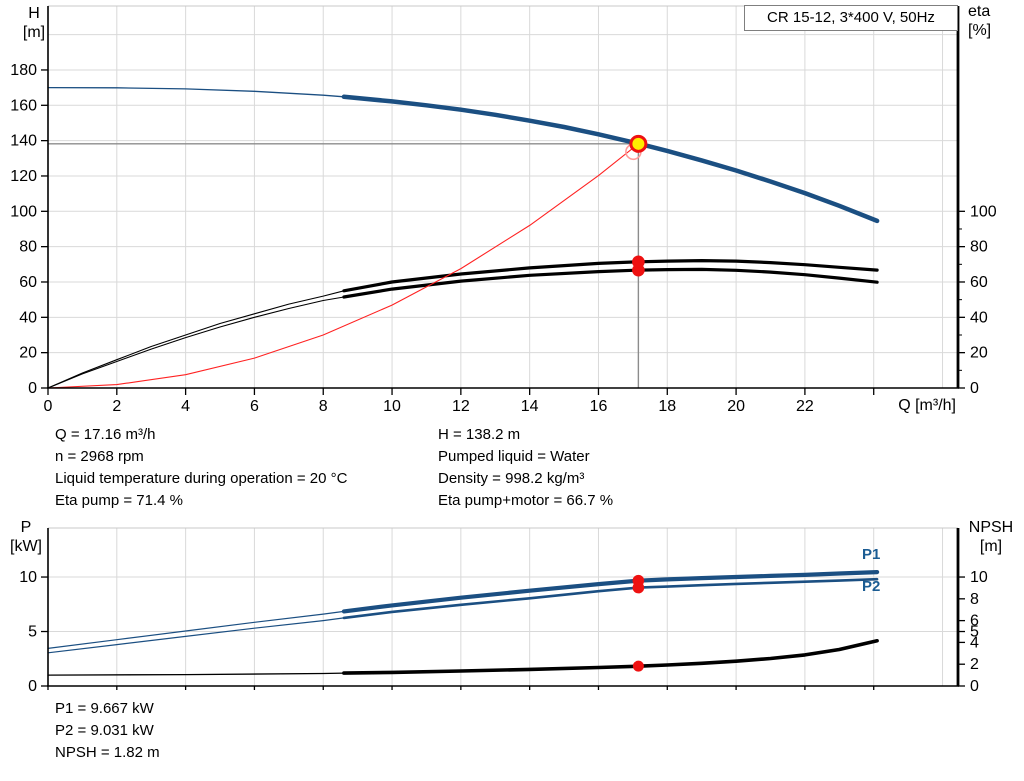  What do you see at coordinates (530, 406) in the screenshot?
I see `svg-text: 14` at bounding box center [530, 406].